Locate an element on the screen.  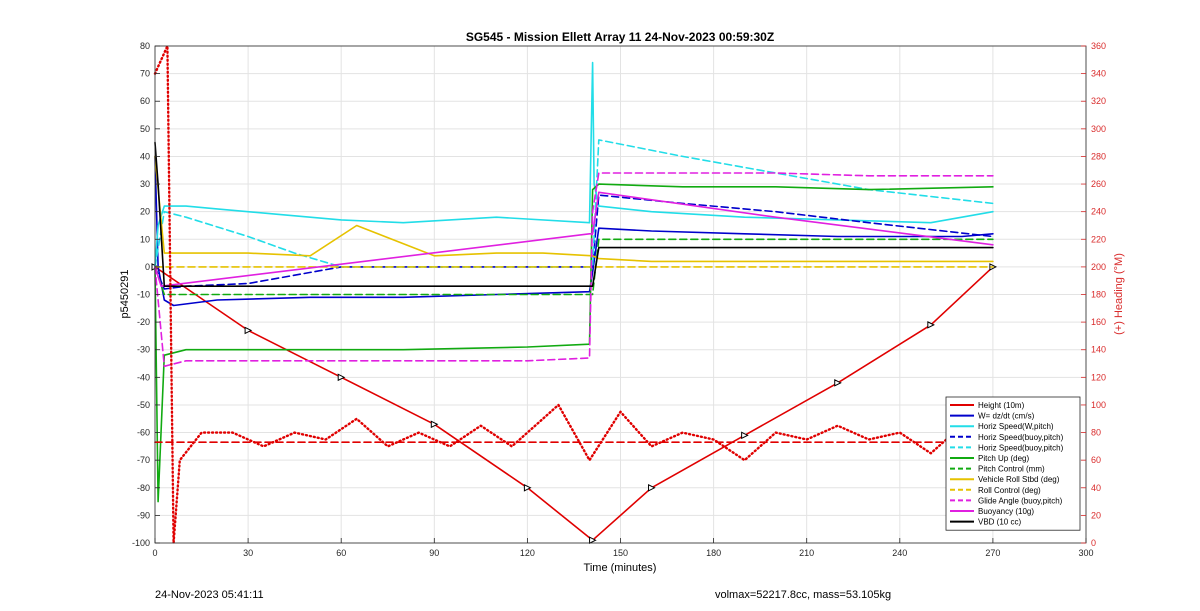
x-tick-label: 60 is located at coordinates (341, 553).